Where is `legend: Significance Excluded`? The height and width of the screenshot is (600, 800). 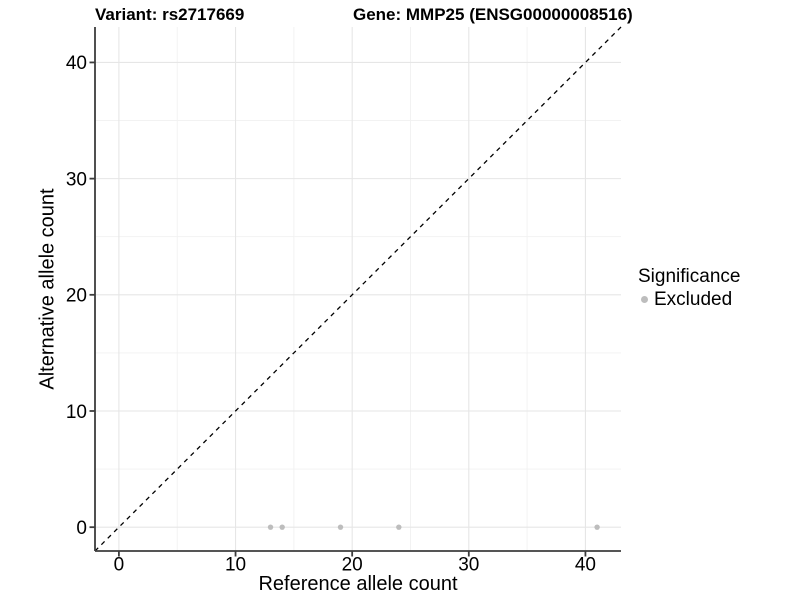
legend: Significance Excluded is located at coordinates (689, 288).